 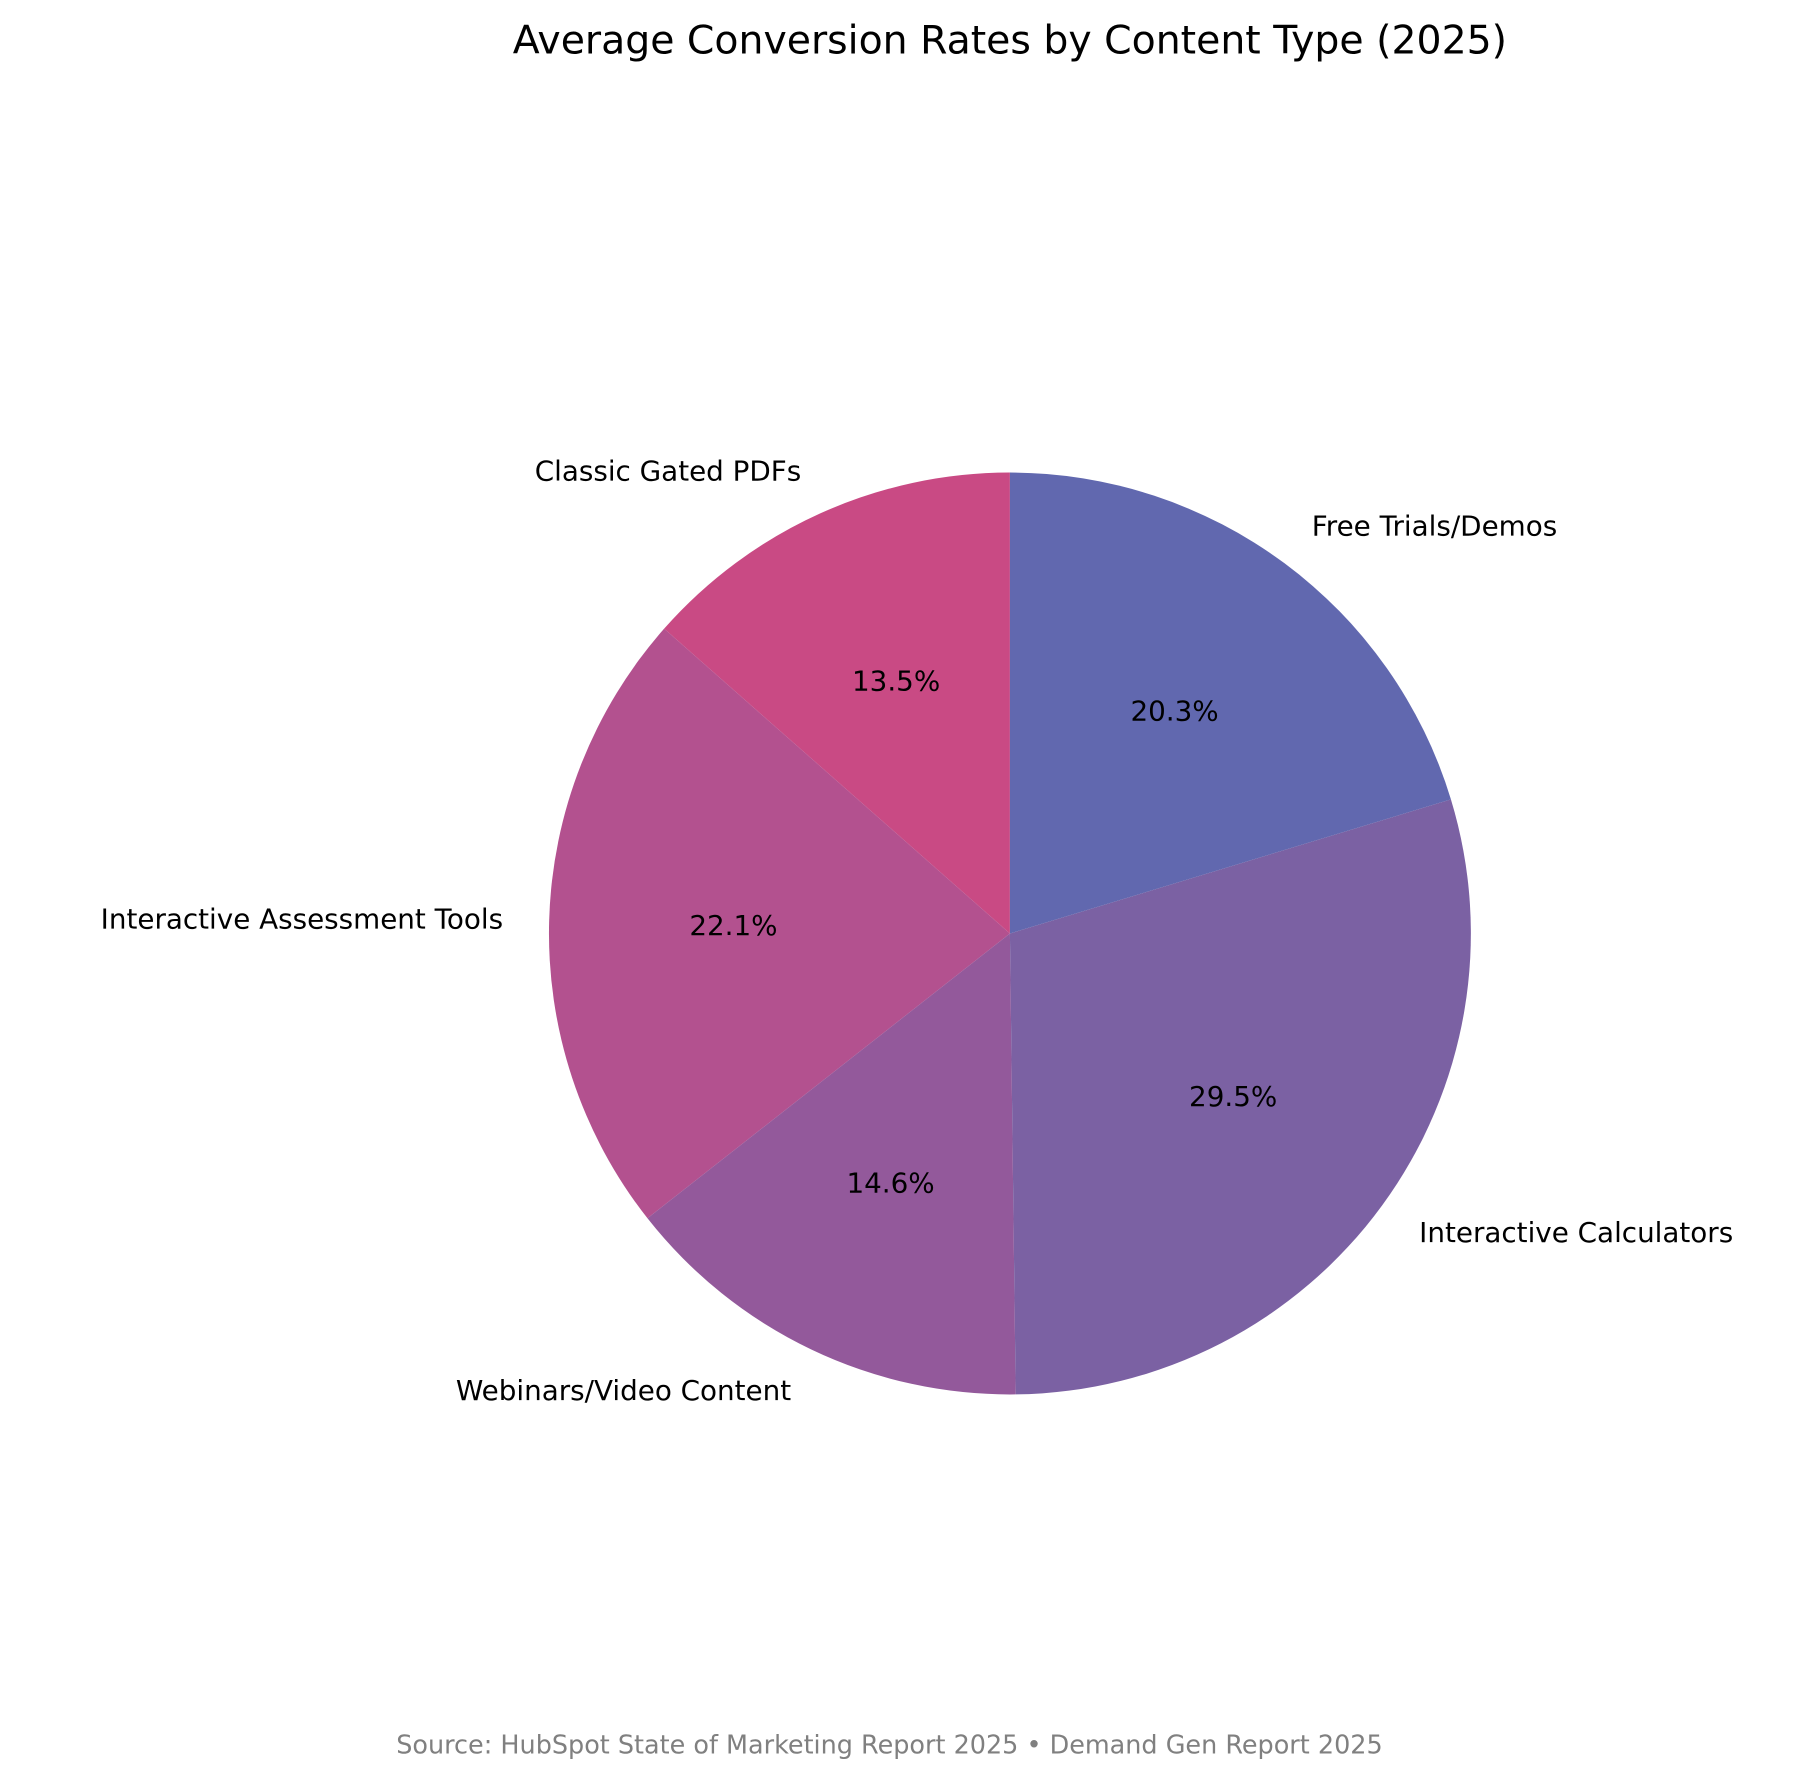 What do you see at coordinates (831, 1164) in the screenshot?
I see `pie-slice-webinars-video-content` at bounding box center [831, 1164].